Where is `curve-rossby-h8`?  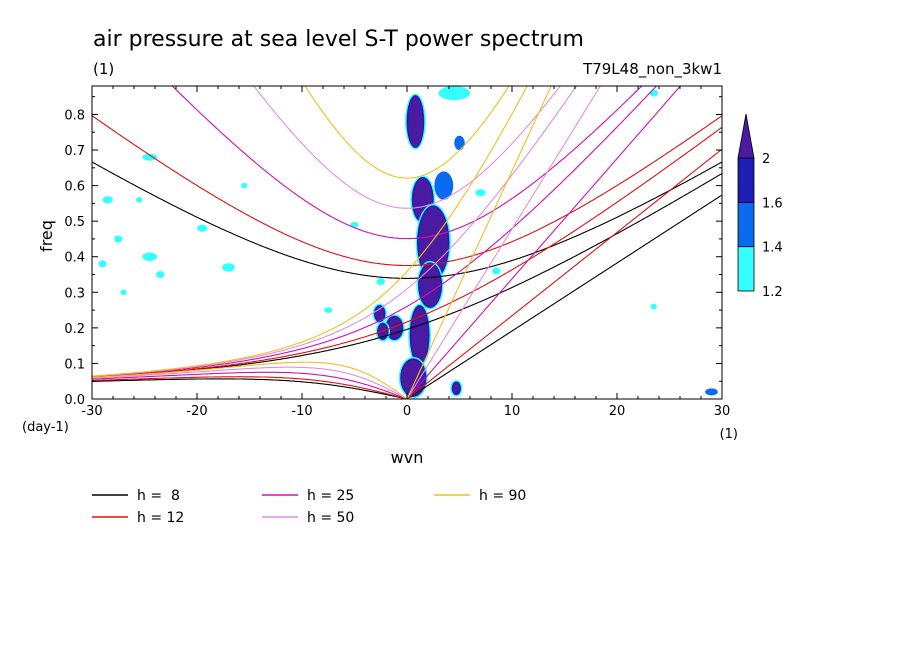 curve-rossby-h8 is located at coordinates (249, 388).